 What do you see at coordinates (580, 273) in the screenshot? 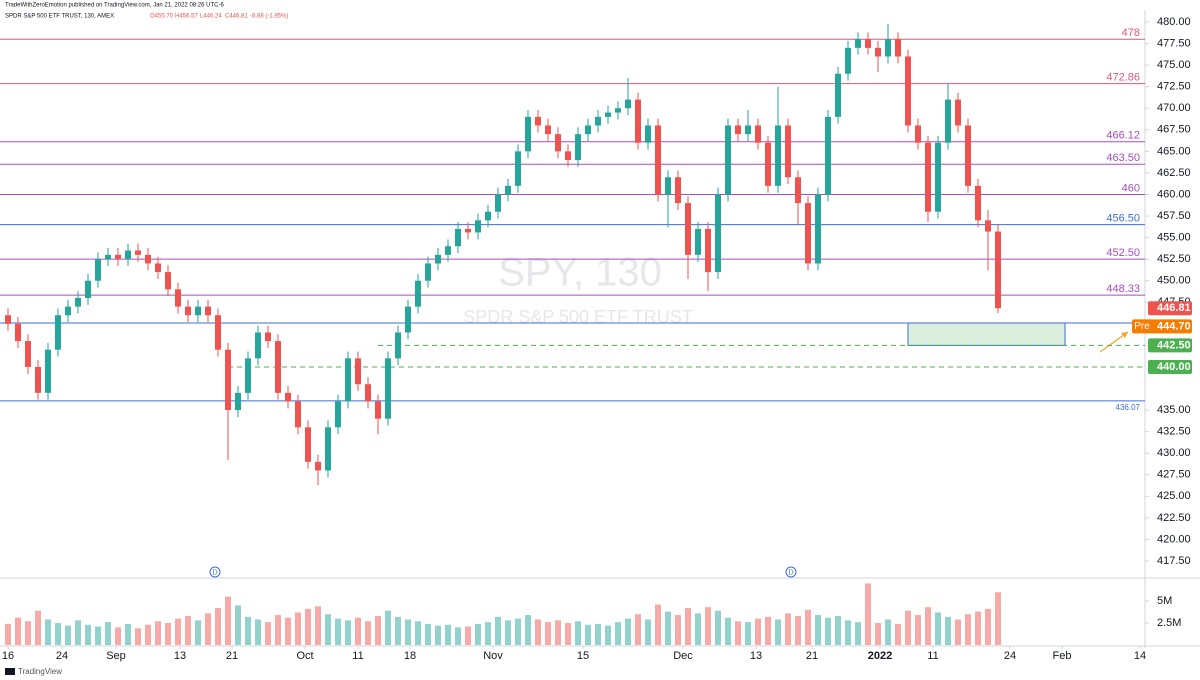
I see `watermark-ticker: SPY, 130` at bounding box center [580, 273].